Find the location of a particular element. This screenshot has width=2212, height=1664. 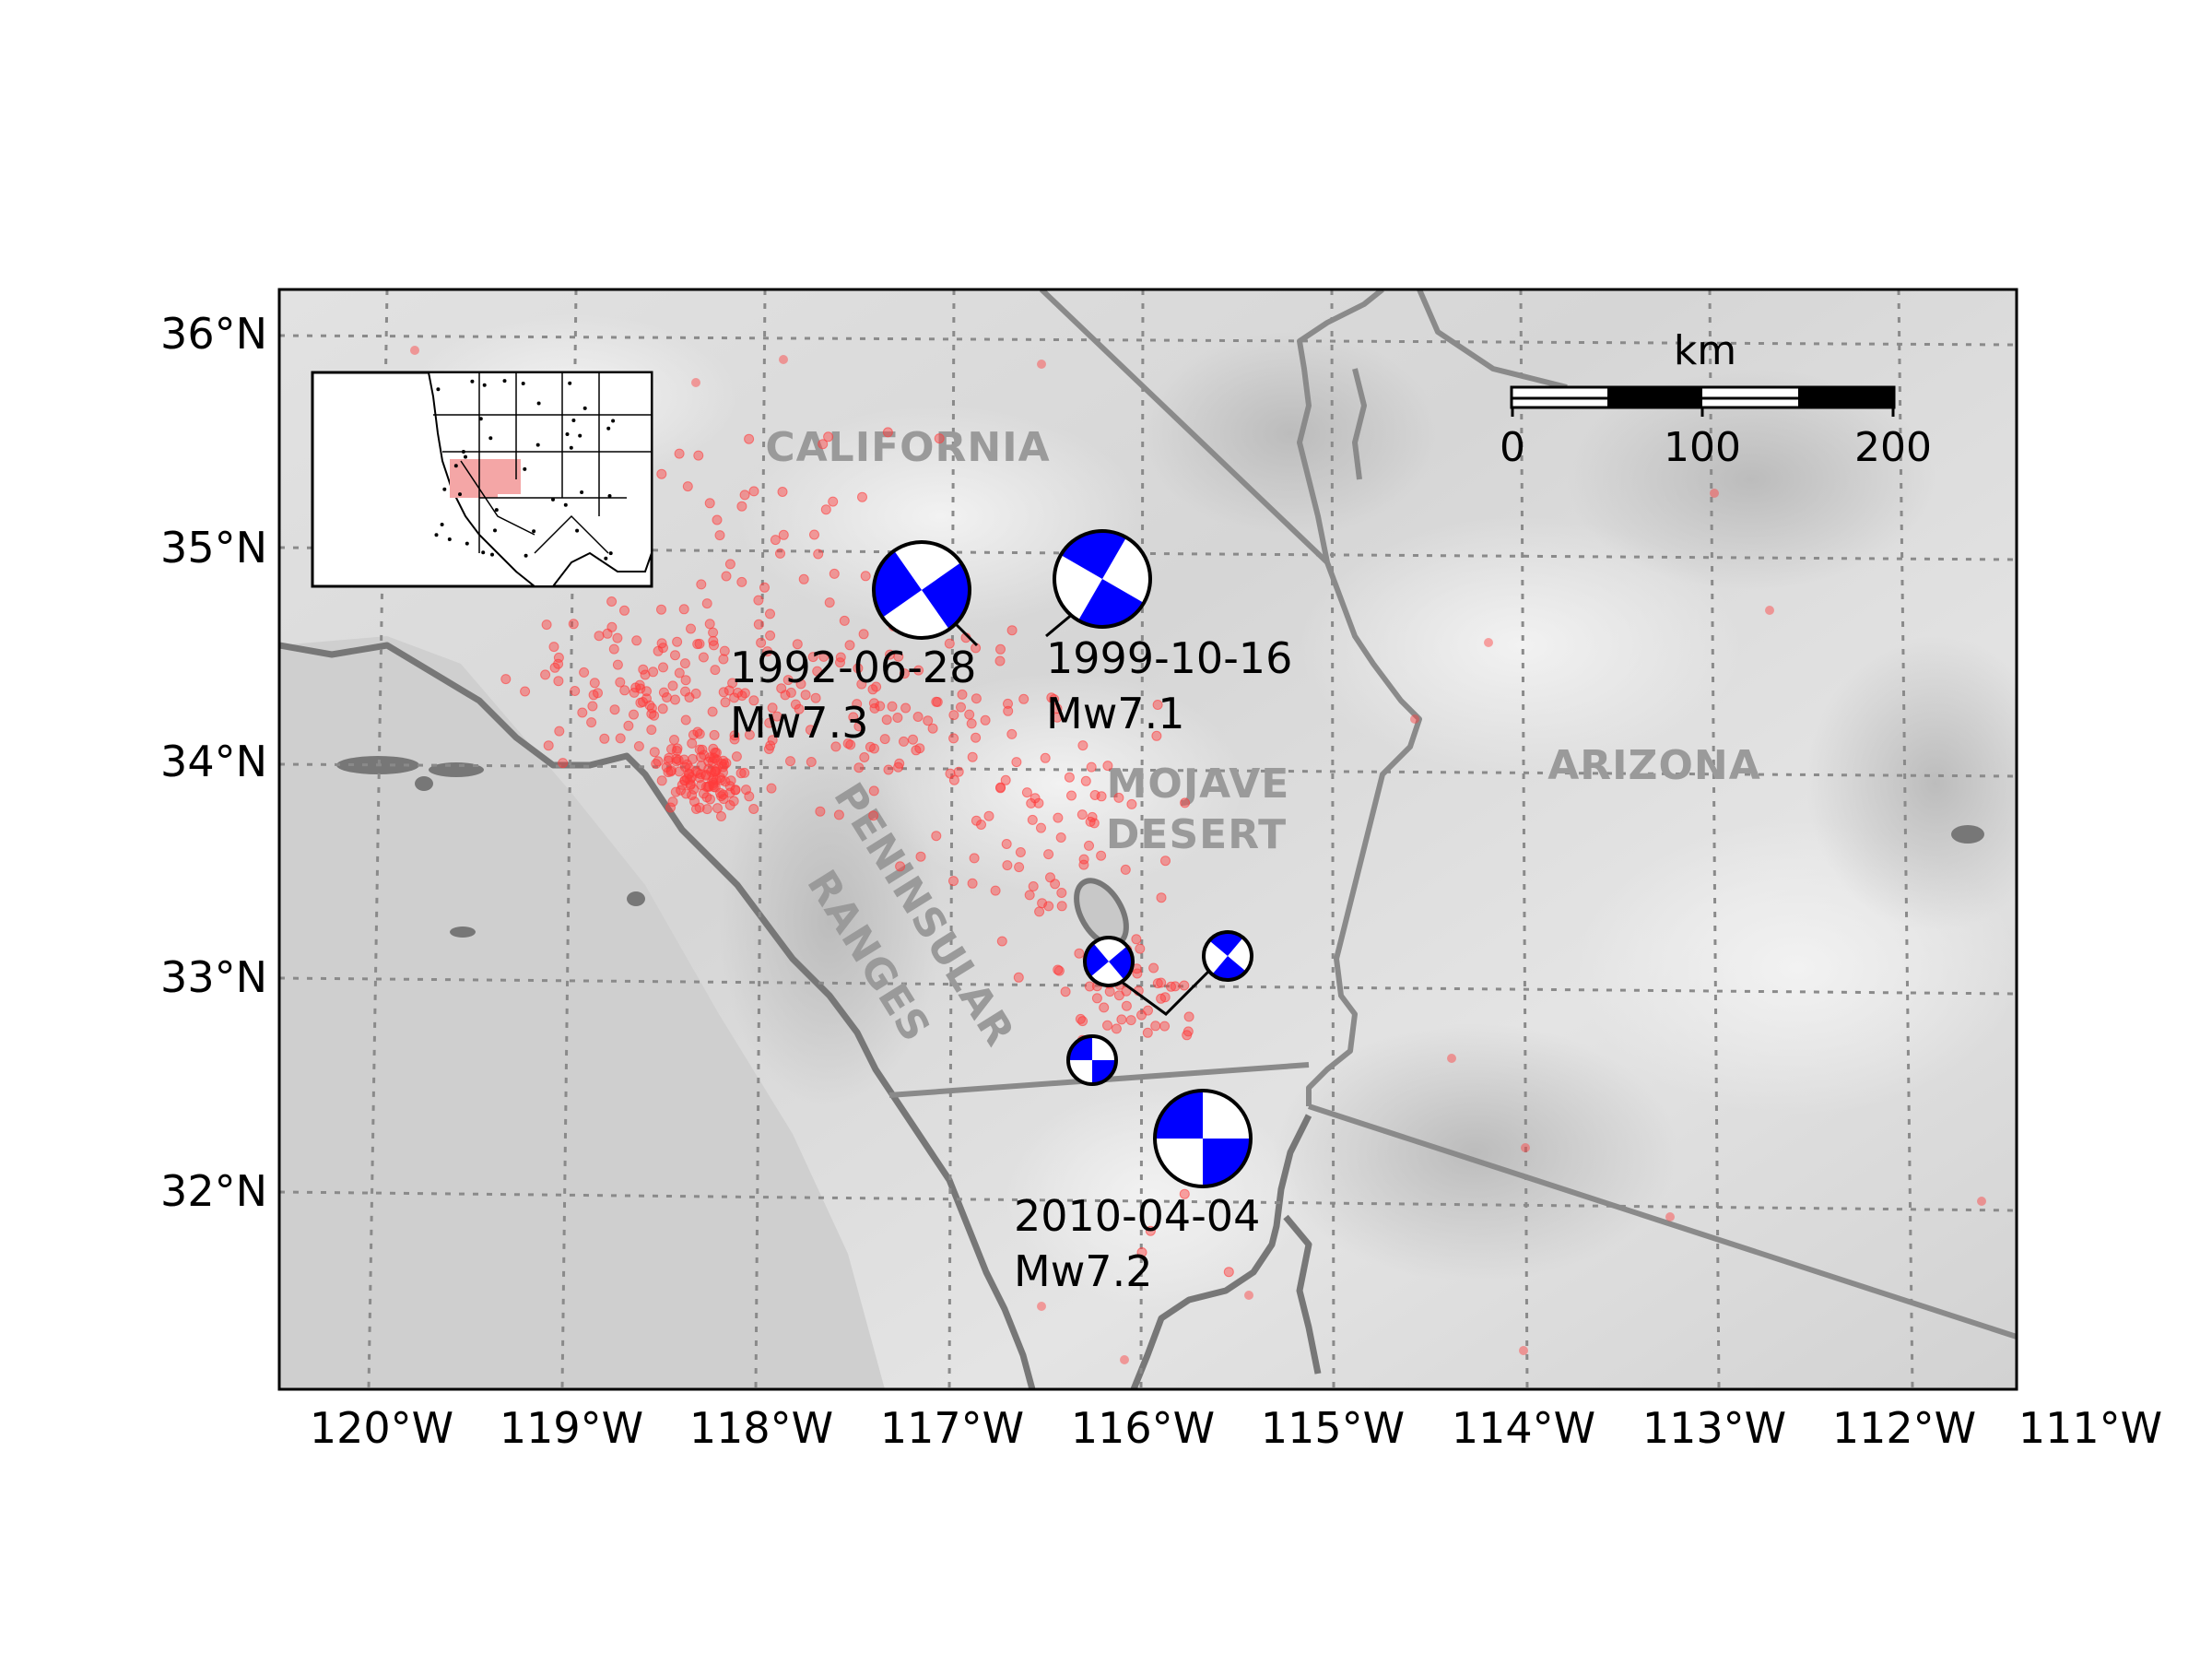

event-magnitude-1999: Mw7.1 is located at coordinates (1115, 713).